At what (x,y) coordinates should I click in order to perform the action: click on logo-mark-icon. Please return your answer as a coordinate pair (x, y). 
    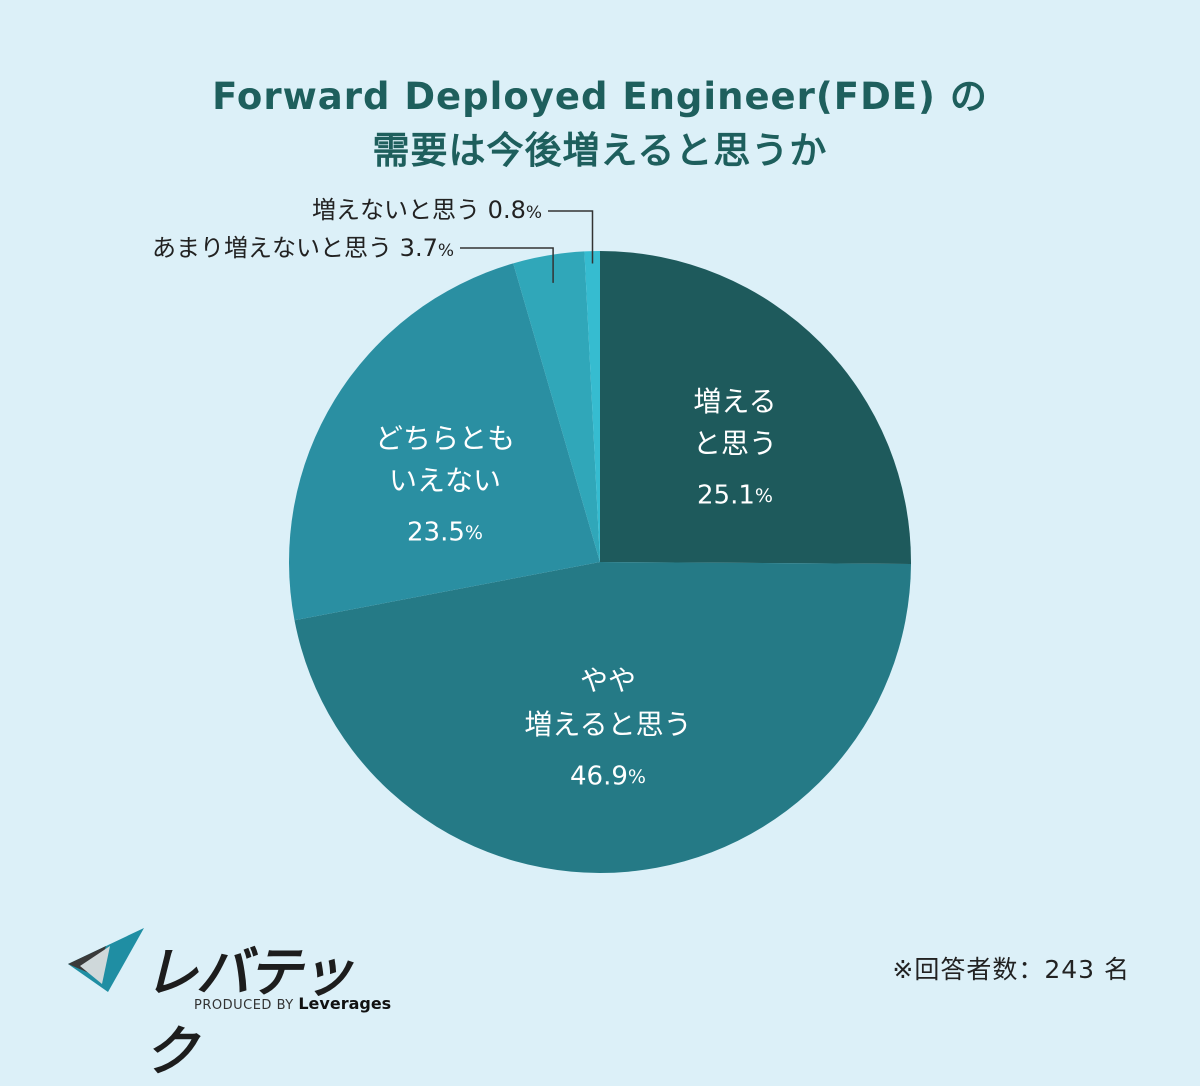
    Looking at the image, I should click on (106, 960).